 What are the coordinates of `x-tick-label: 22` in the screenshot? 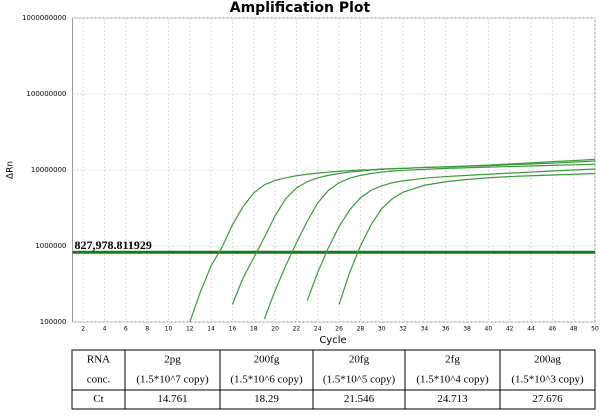 It's located at (297, 329).